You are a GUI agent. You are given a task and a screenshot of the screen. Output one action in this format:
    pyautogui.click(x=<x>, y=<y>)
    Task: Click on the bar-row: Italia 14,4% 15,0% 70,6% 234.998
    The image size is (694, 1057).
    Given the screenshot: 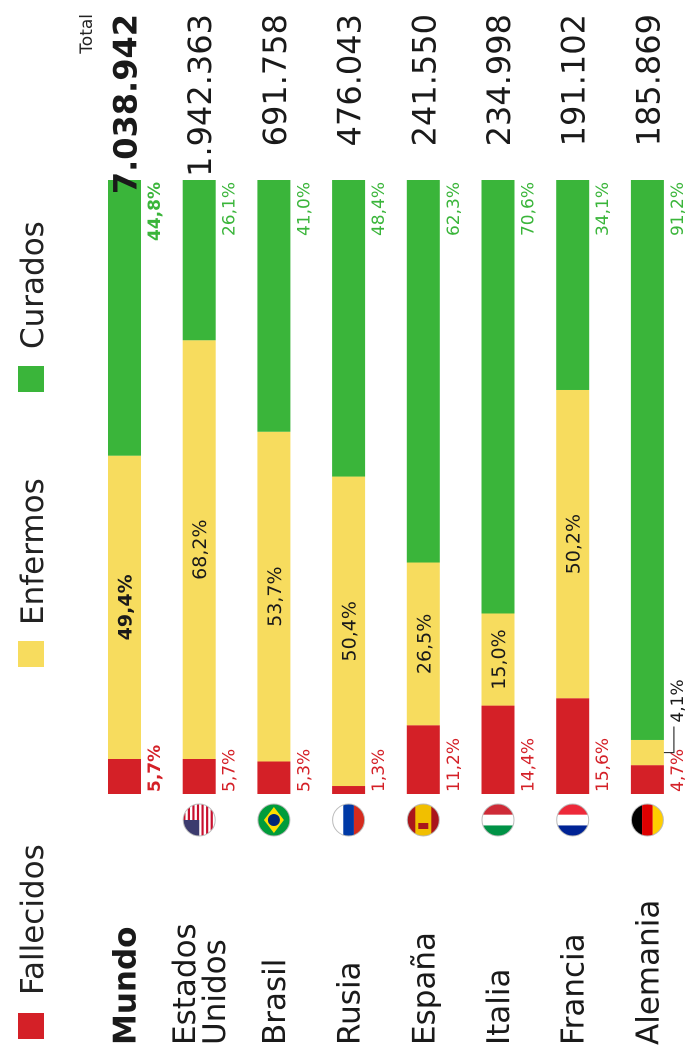 What is the action you would take?
    pyautogui.click(x=509, y=529)
    